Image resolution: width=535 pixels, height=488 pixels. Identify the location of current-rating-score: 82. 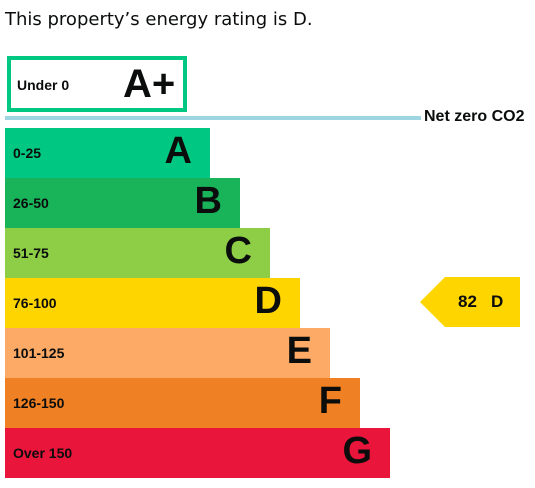
(467, 301).